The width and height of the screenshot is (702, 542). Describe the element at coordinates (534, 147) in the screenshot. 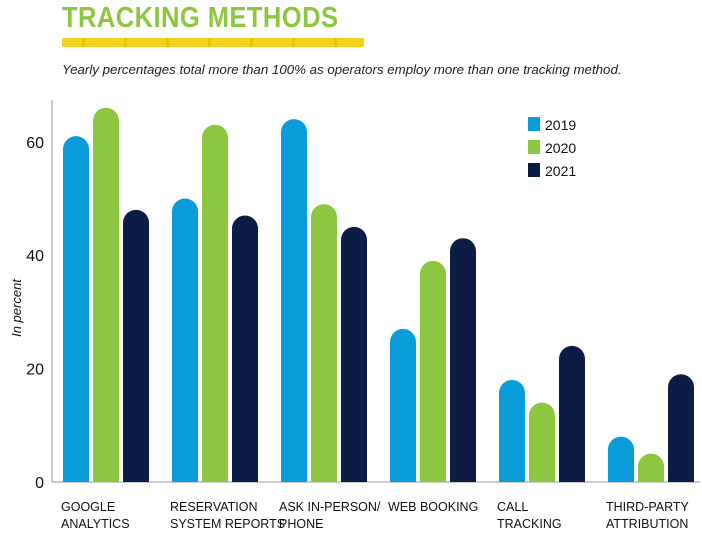

I see `legend-swatch-2020` at that location.